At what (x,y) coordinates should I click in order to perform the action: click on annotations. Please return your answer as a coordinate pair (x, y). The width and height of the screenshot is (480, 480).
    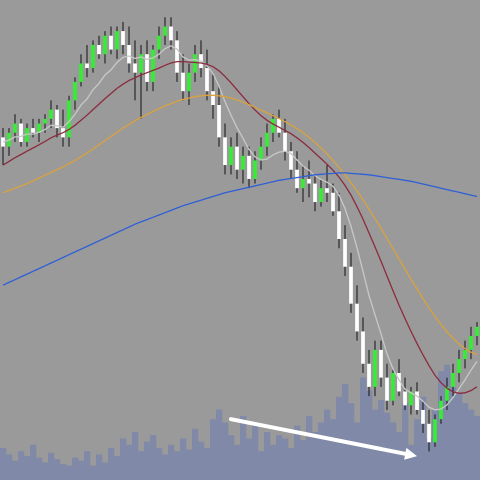
    Looking at the image, I should click on (323, 438).